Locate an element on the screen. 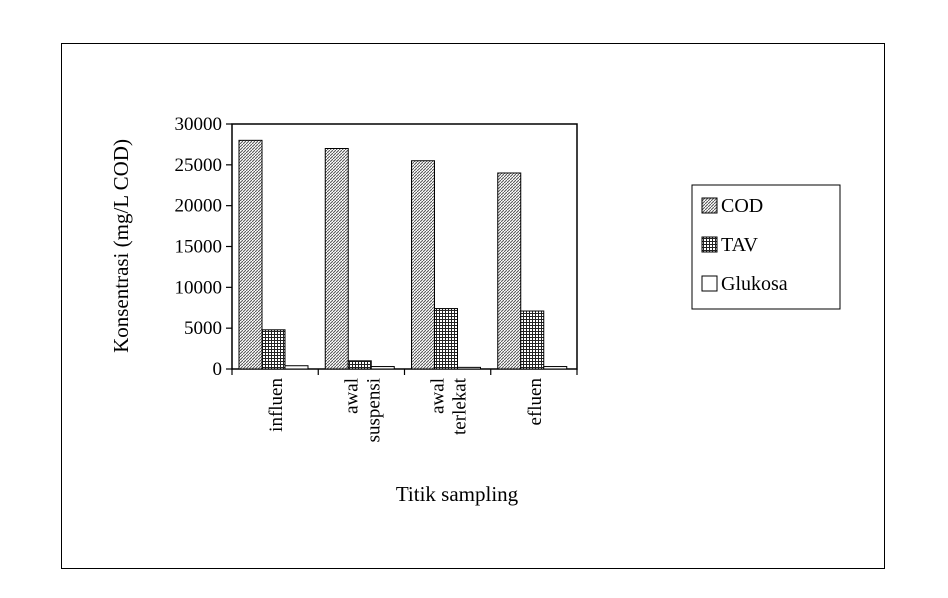 Image resolution: width=948 pixels, height=598 pixels. legend: COD TAV Glukosa is located at coordinates (766, 247).